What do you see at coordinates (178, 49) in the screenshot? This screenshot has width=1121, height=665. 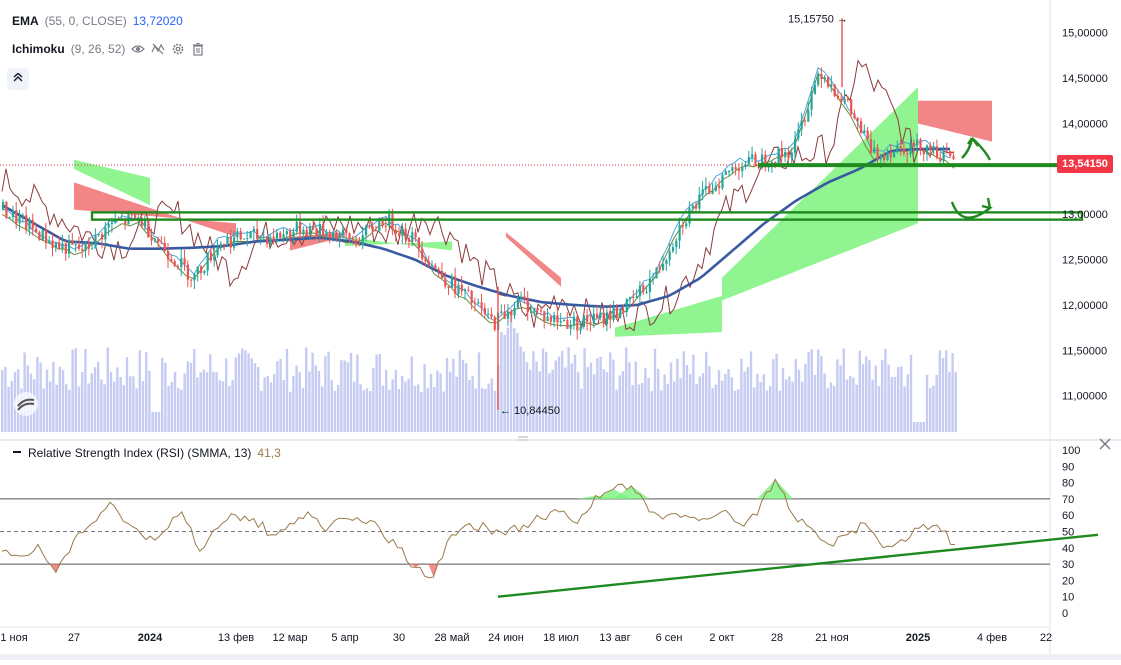 I see `settings-icon` at bounding box center [178, 49].